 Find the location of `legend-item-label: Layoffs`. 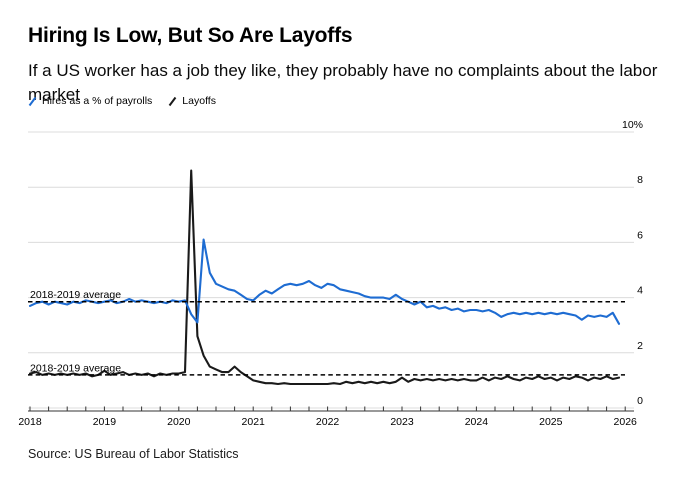

legend-item-label: Layoffs is located at coordinates (199, 101).